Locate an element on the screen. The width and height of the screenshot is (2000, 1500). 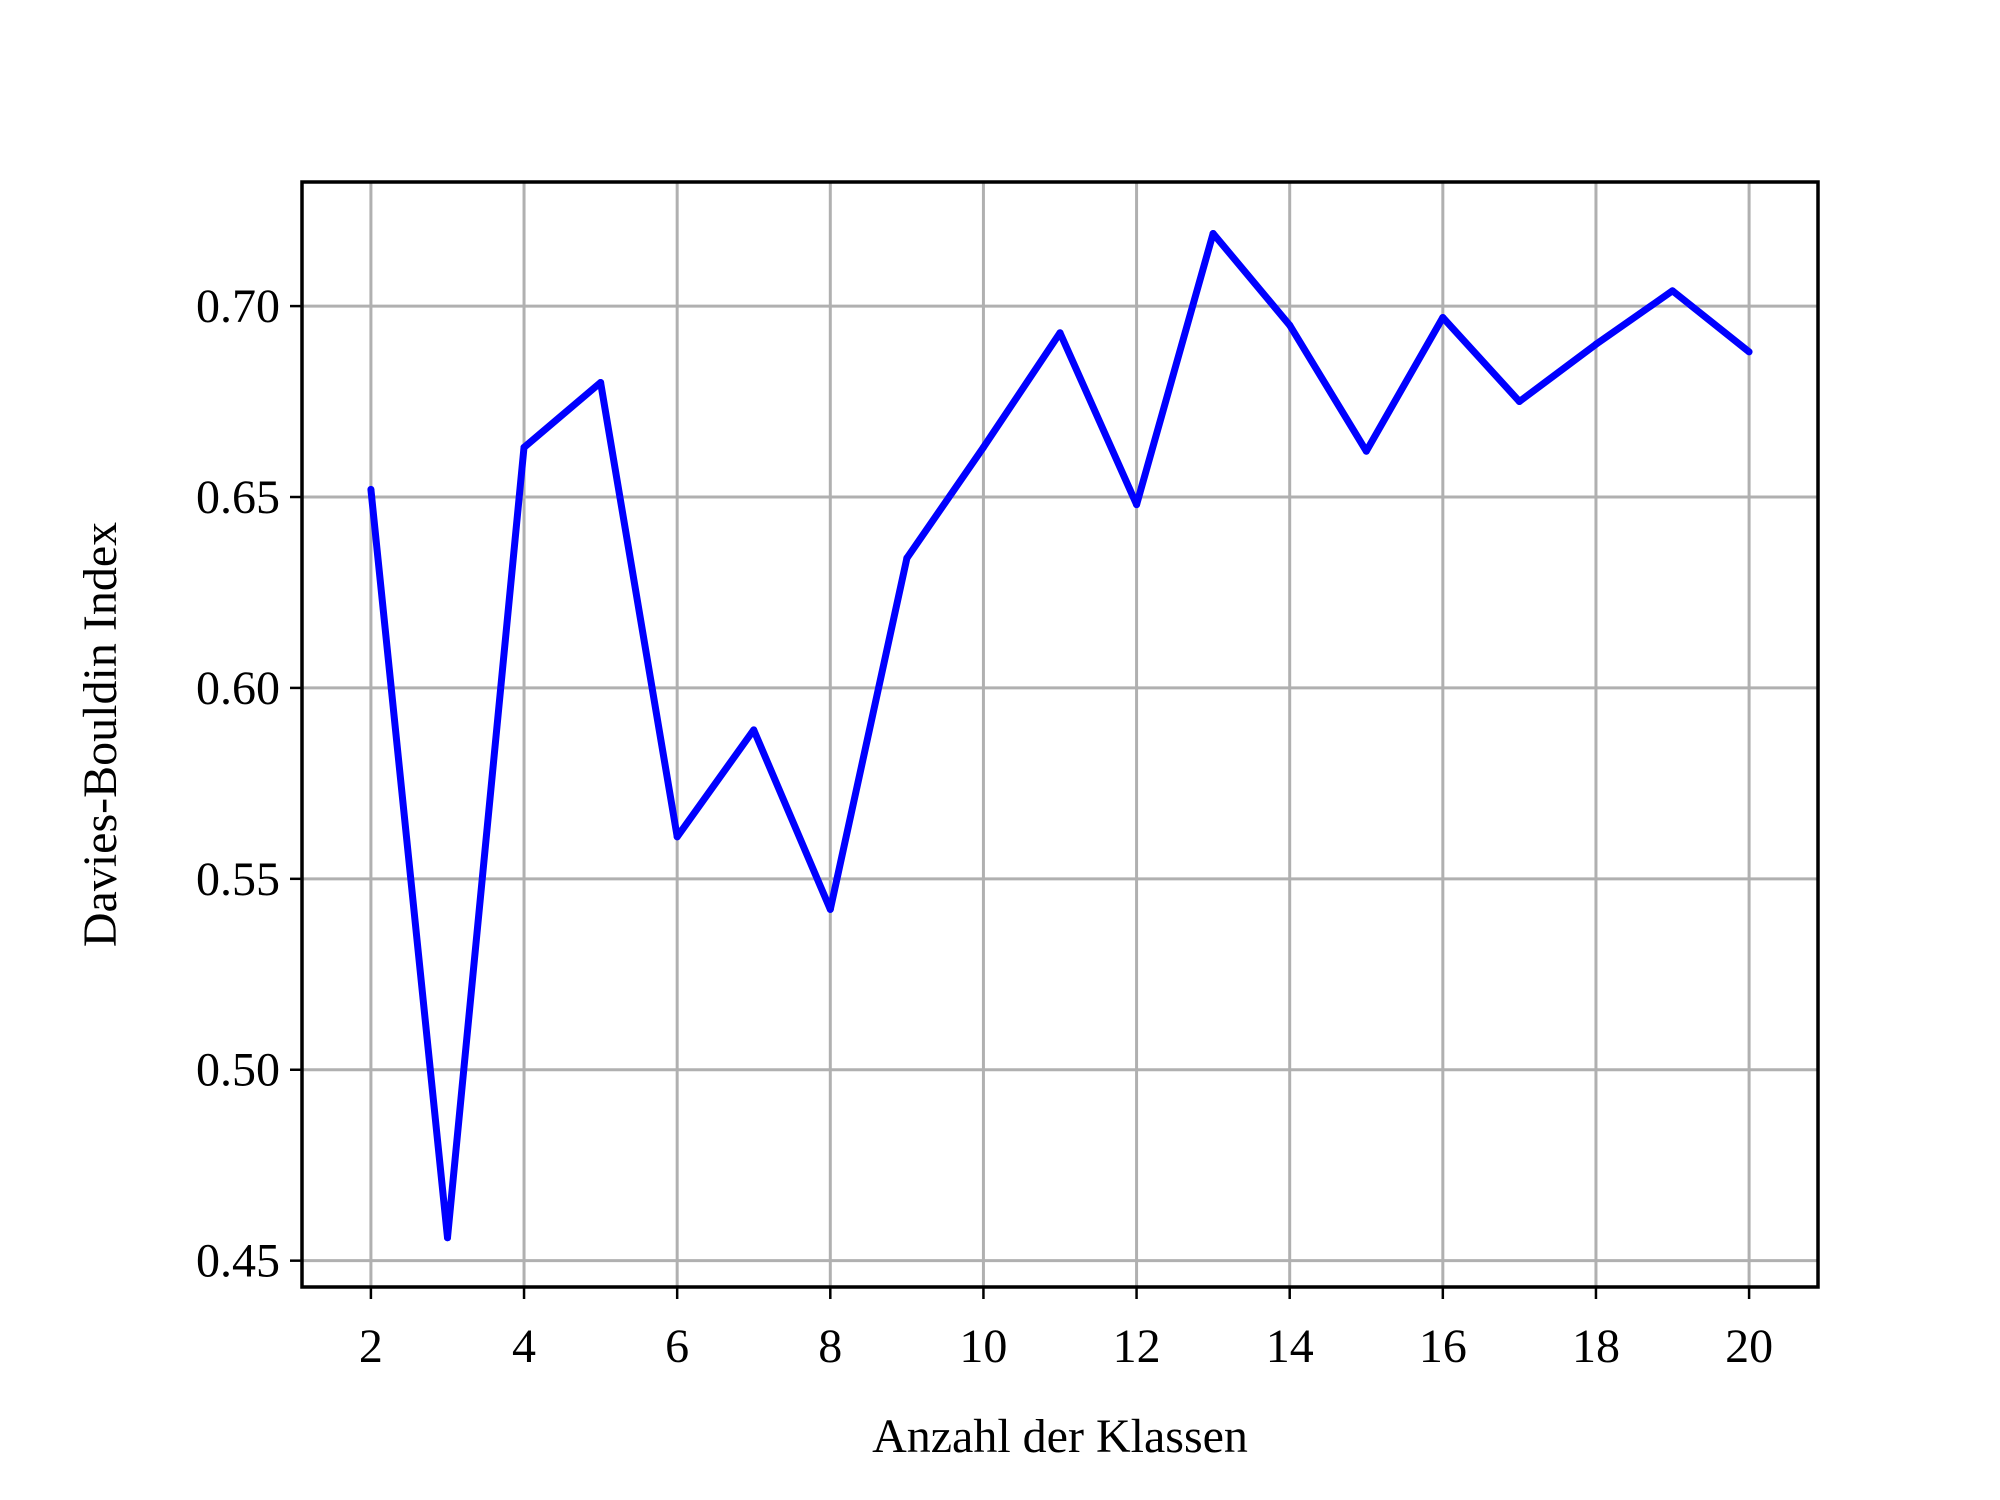
y-tick-label: 0.50 is located at coordinates (238, 1070).